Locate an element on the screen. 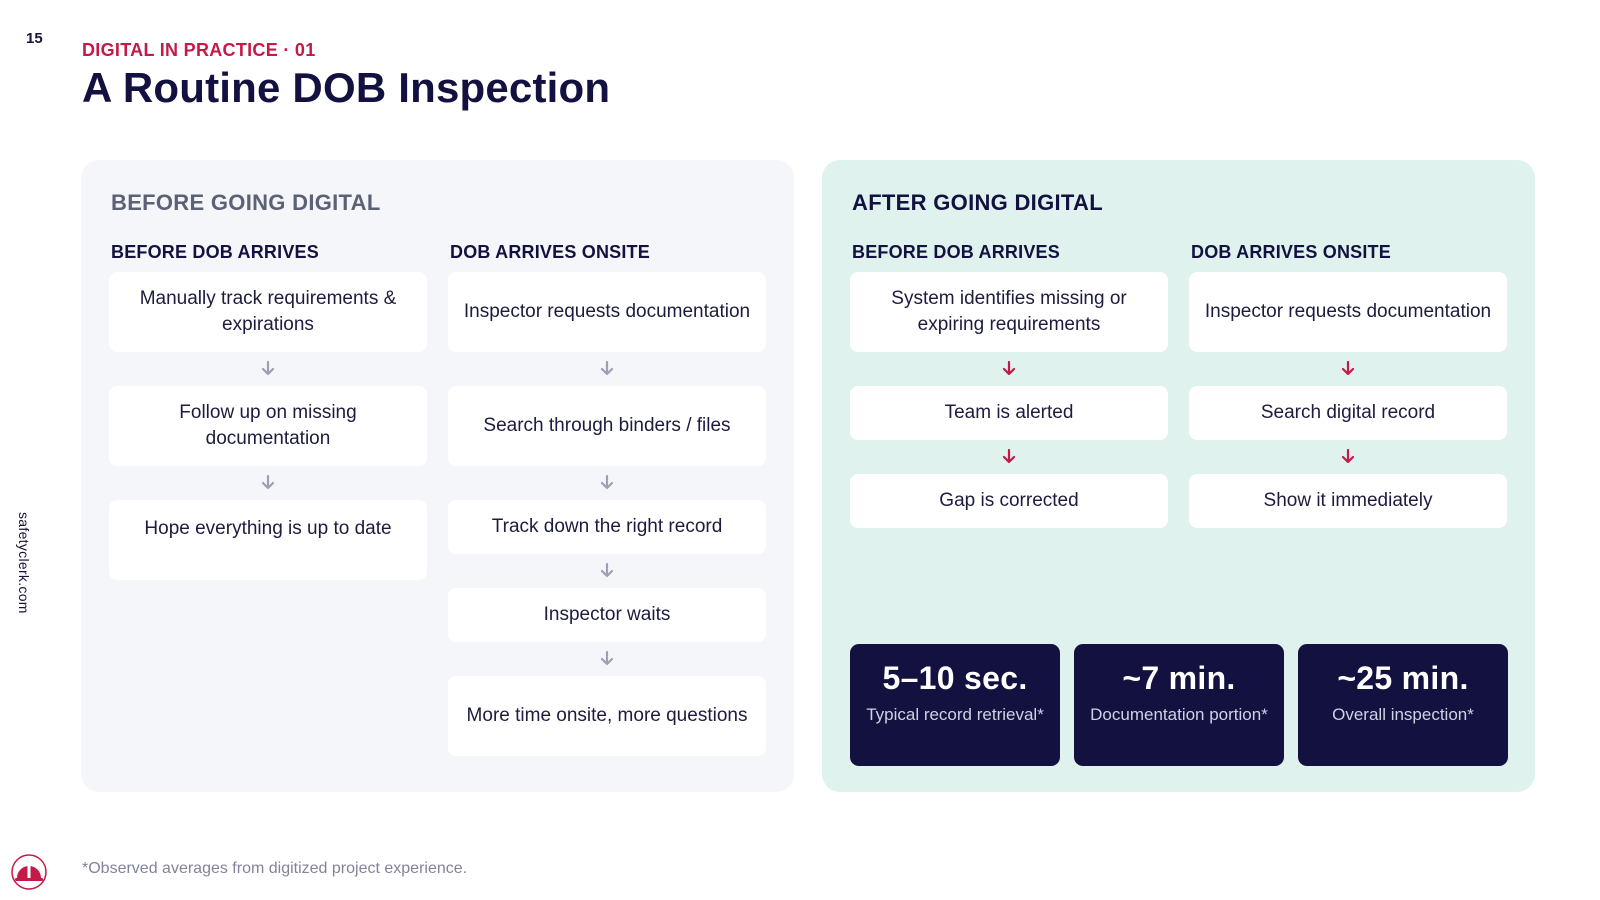 This screenshot has width=1600, height=900. step-card: Follow up on missing documentation is located at coordinates (268, 426).